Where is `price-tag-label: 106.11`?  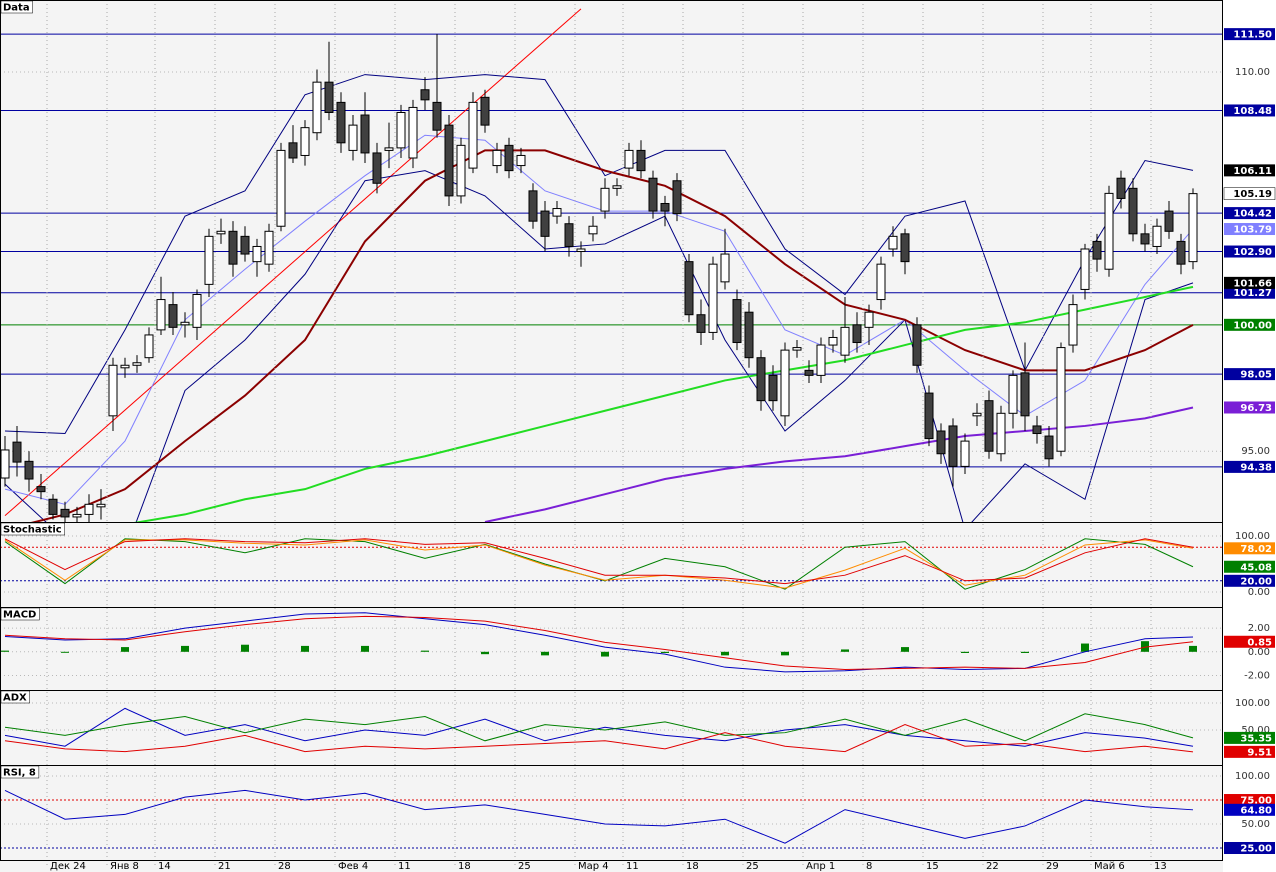
price-tag-label: 106.11 is located at coordinates (1252, 171).